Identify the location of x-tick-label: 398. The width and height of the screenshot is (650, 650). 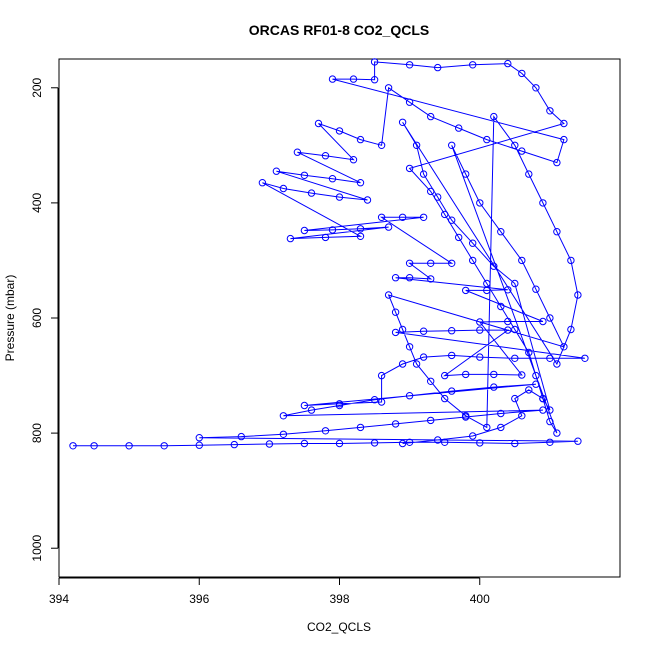
(339, 599).